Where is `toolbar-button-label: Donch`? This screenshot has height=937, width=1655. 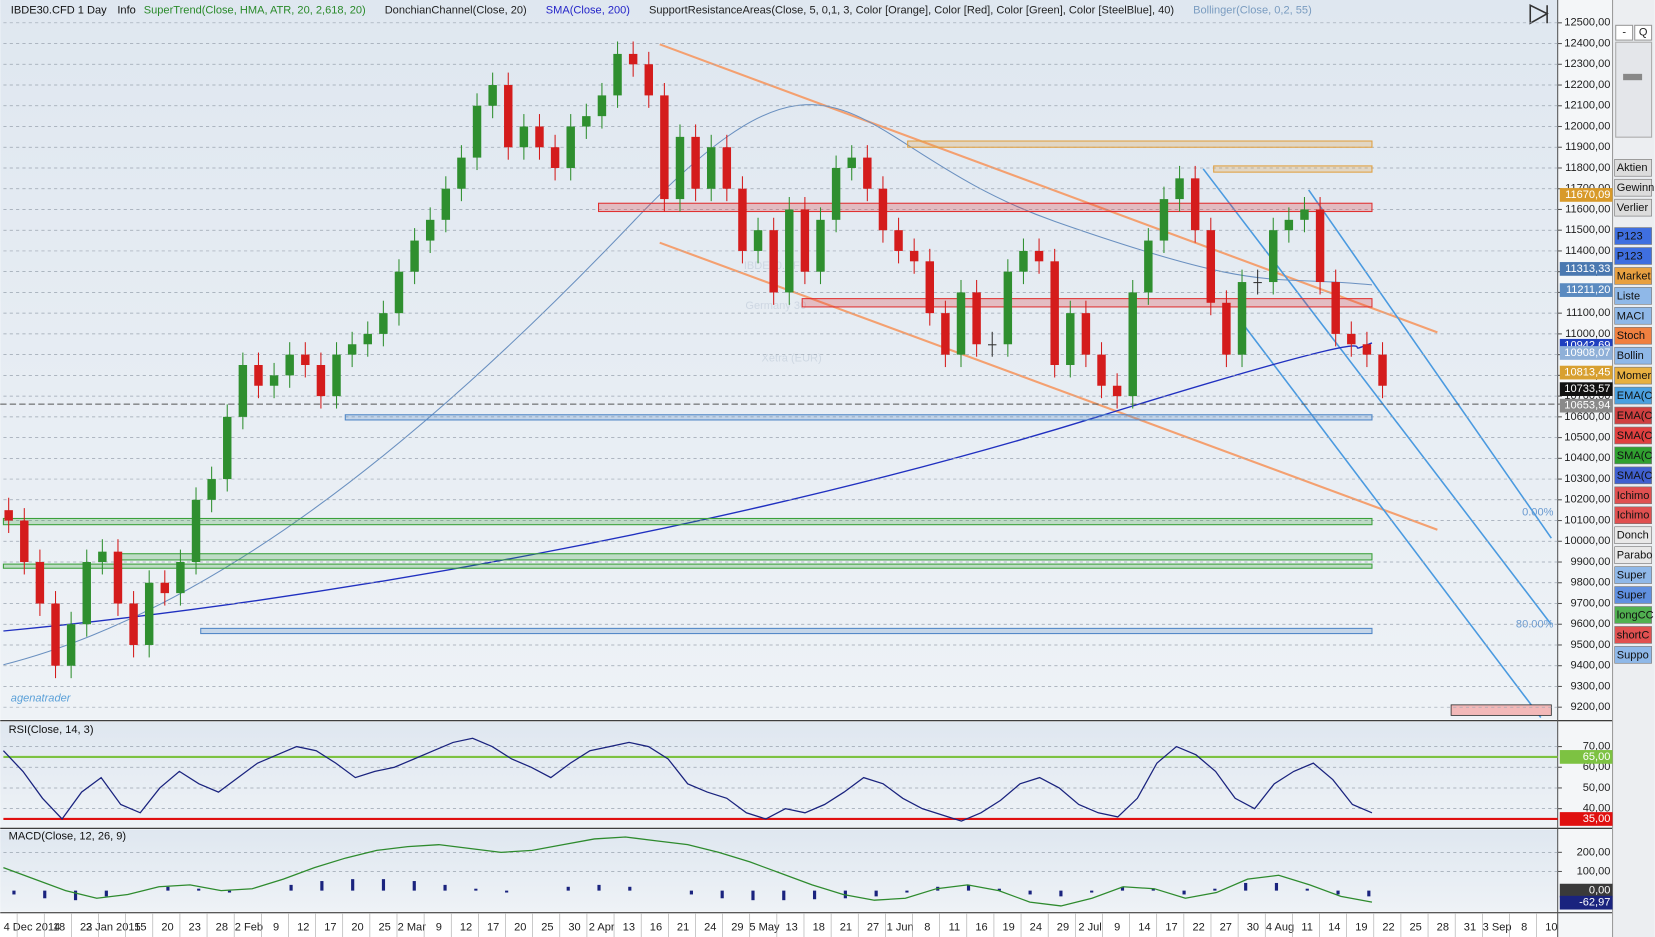 toolbar-button-label: Donch is located at coordinates (1633, 536).